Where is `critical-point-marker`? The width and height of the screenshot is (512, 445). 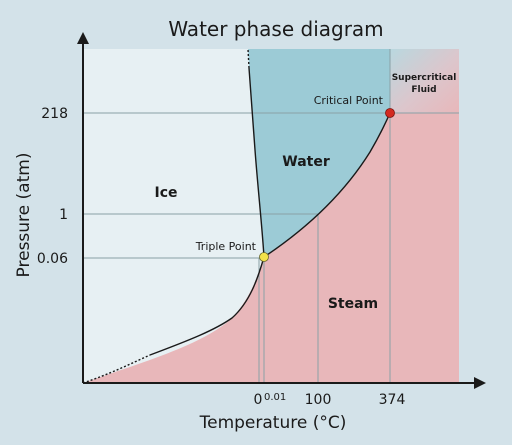 critical-point-marker is located at coordinates (390, 113).